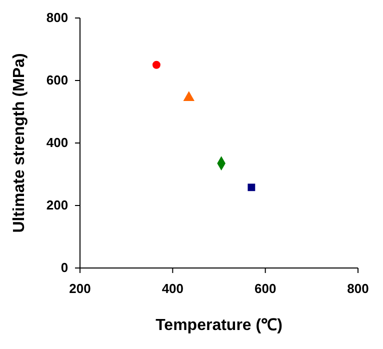  What do you see at coordinates (64, 268) in the screenshot?
I see `y-tick-label: 0` at bounding box center [64, 268].